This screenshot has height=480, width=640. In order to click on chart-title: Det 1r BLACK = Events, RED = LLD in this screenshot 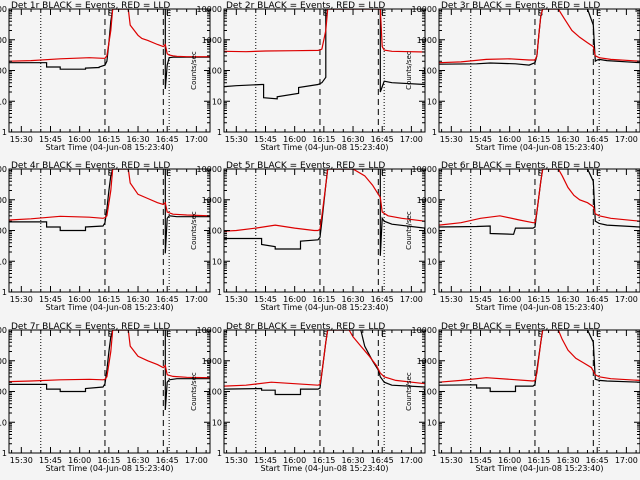, I will do `click(90, 6)`.